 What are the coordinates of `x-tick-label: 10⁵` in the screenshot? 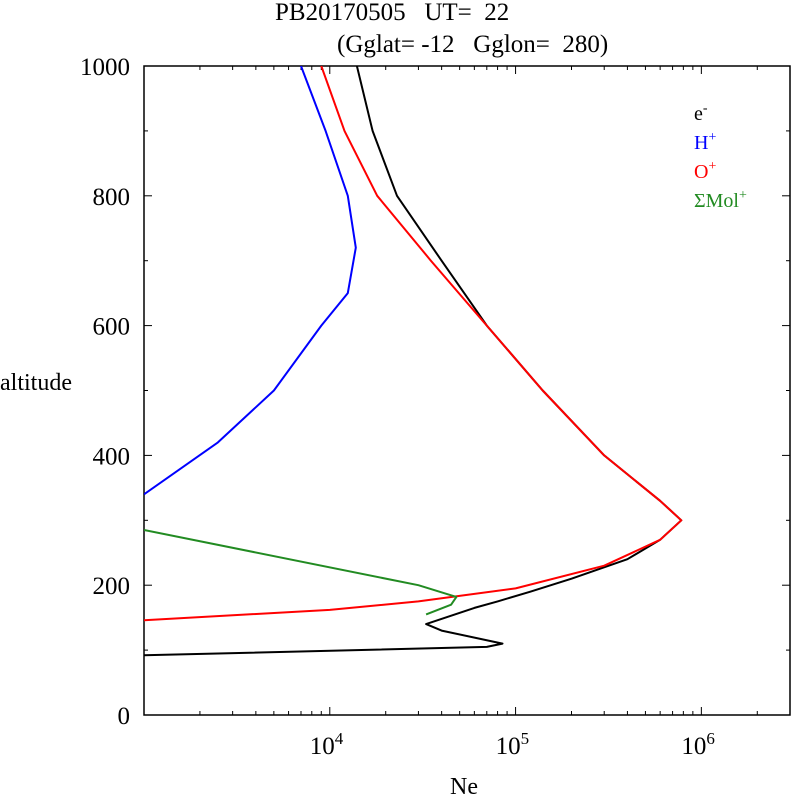 It's located at (513, 744).